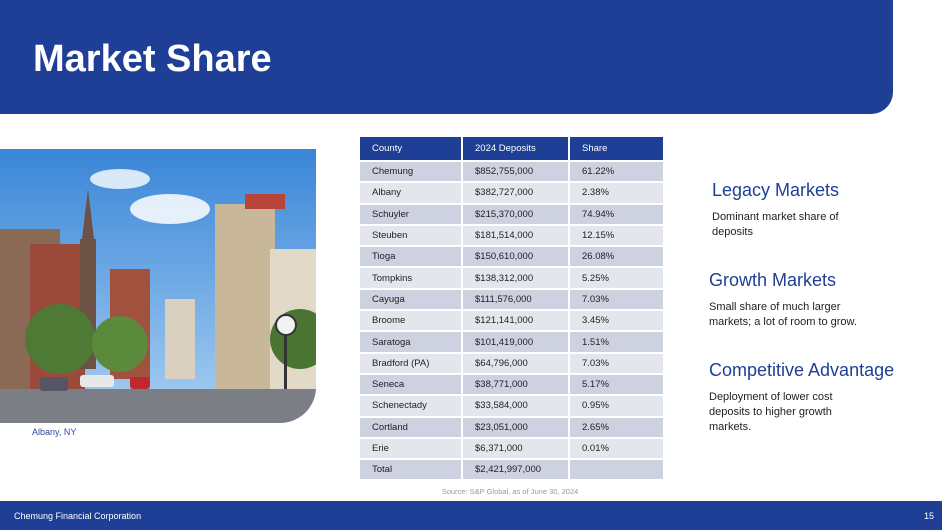 Image resolution: width=942 pixels, height=530 pixels. Describe the element at coordinates (410, 172) in the screenshot. I see `cell-county: Chemung` at that location.